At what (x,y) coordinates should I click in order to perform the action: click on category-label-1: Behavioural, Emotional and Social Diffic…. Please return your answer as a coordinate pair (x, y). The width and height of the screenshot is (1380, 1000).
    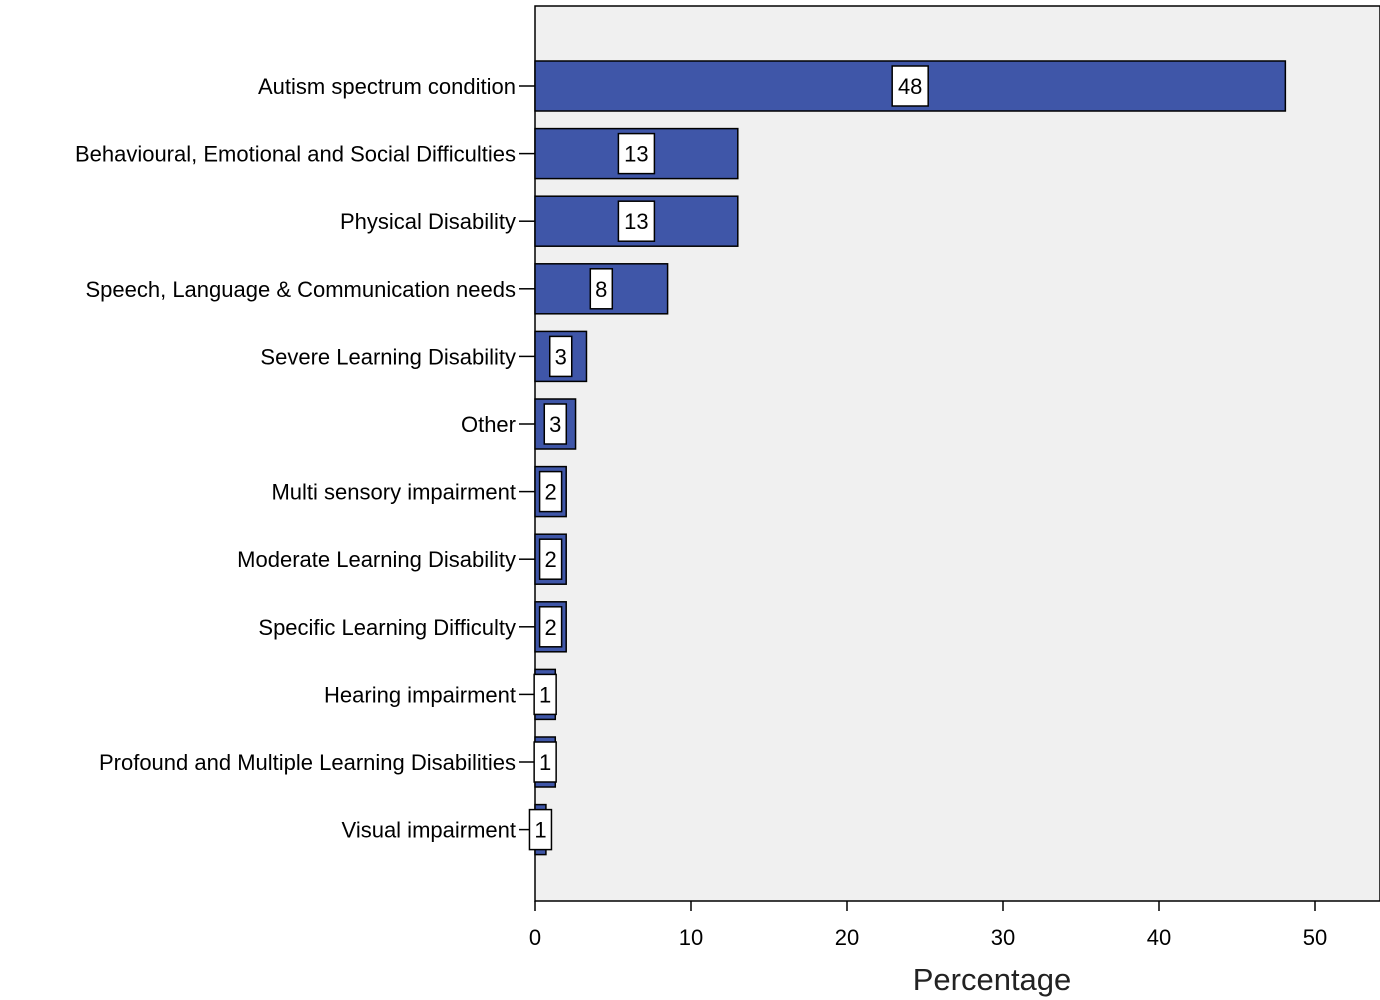
    Looking at the image, I should click on (295, 154).